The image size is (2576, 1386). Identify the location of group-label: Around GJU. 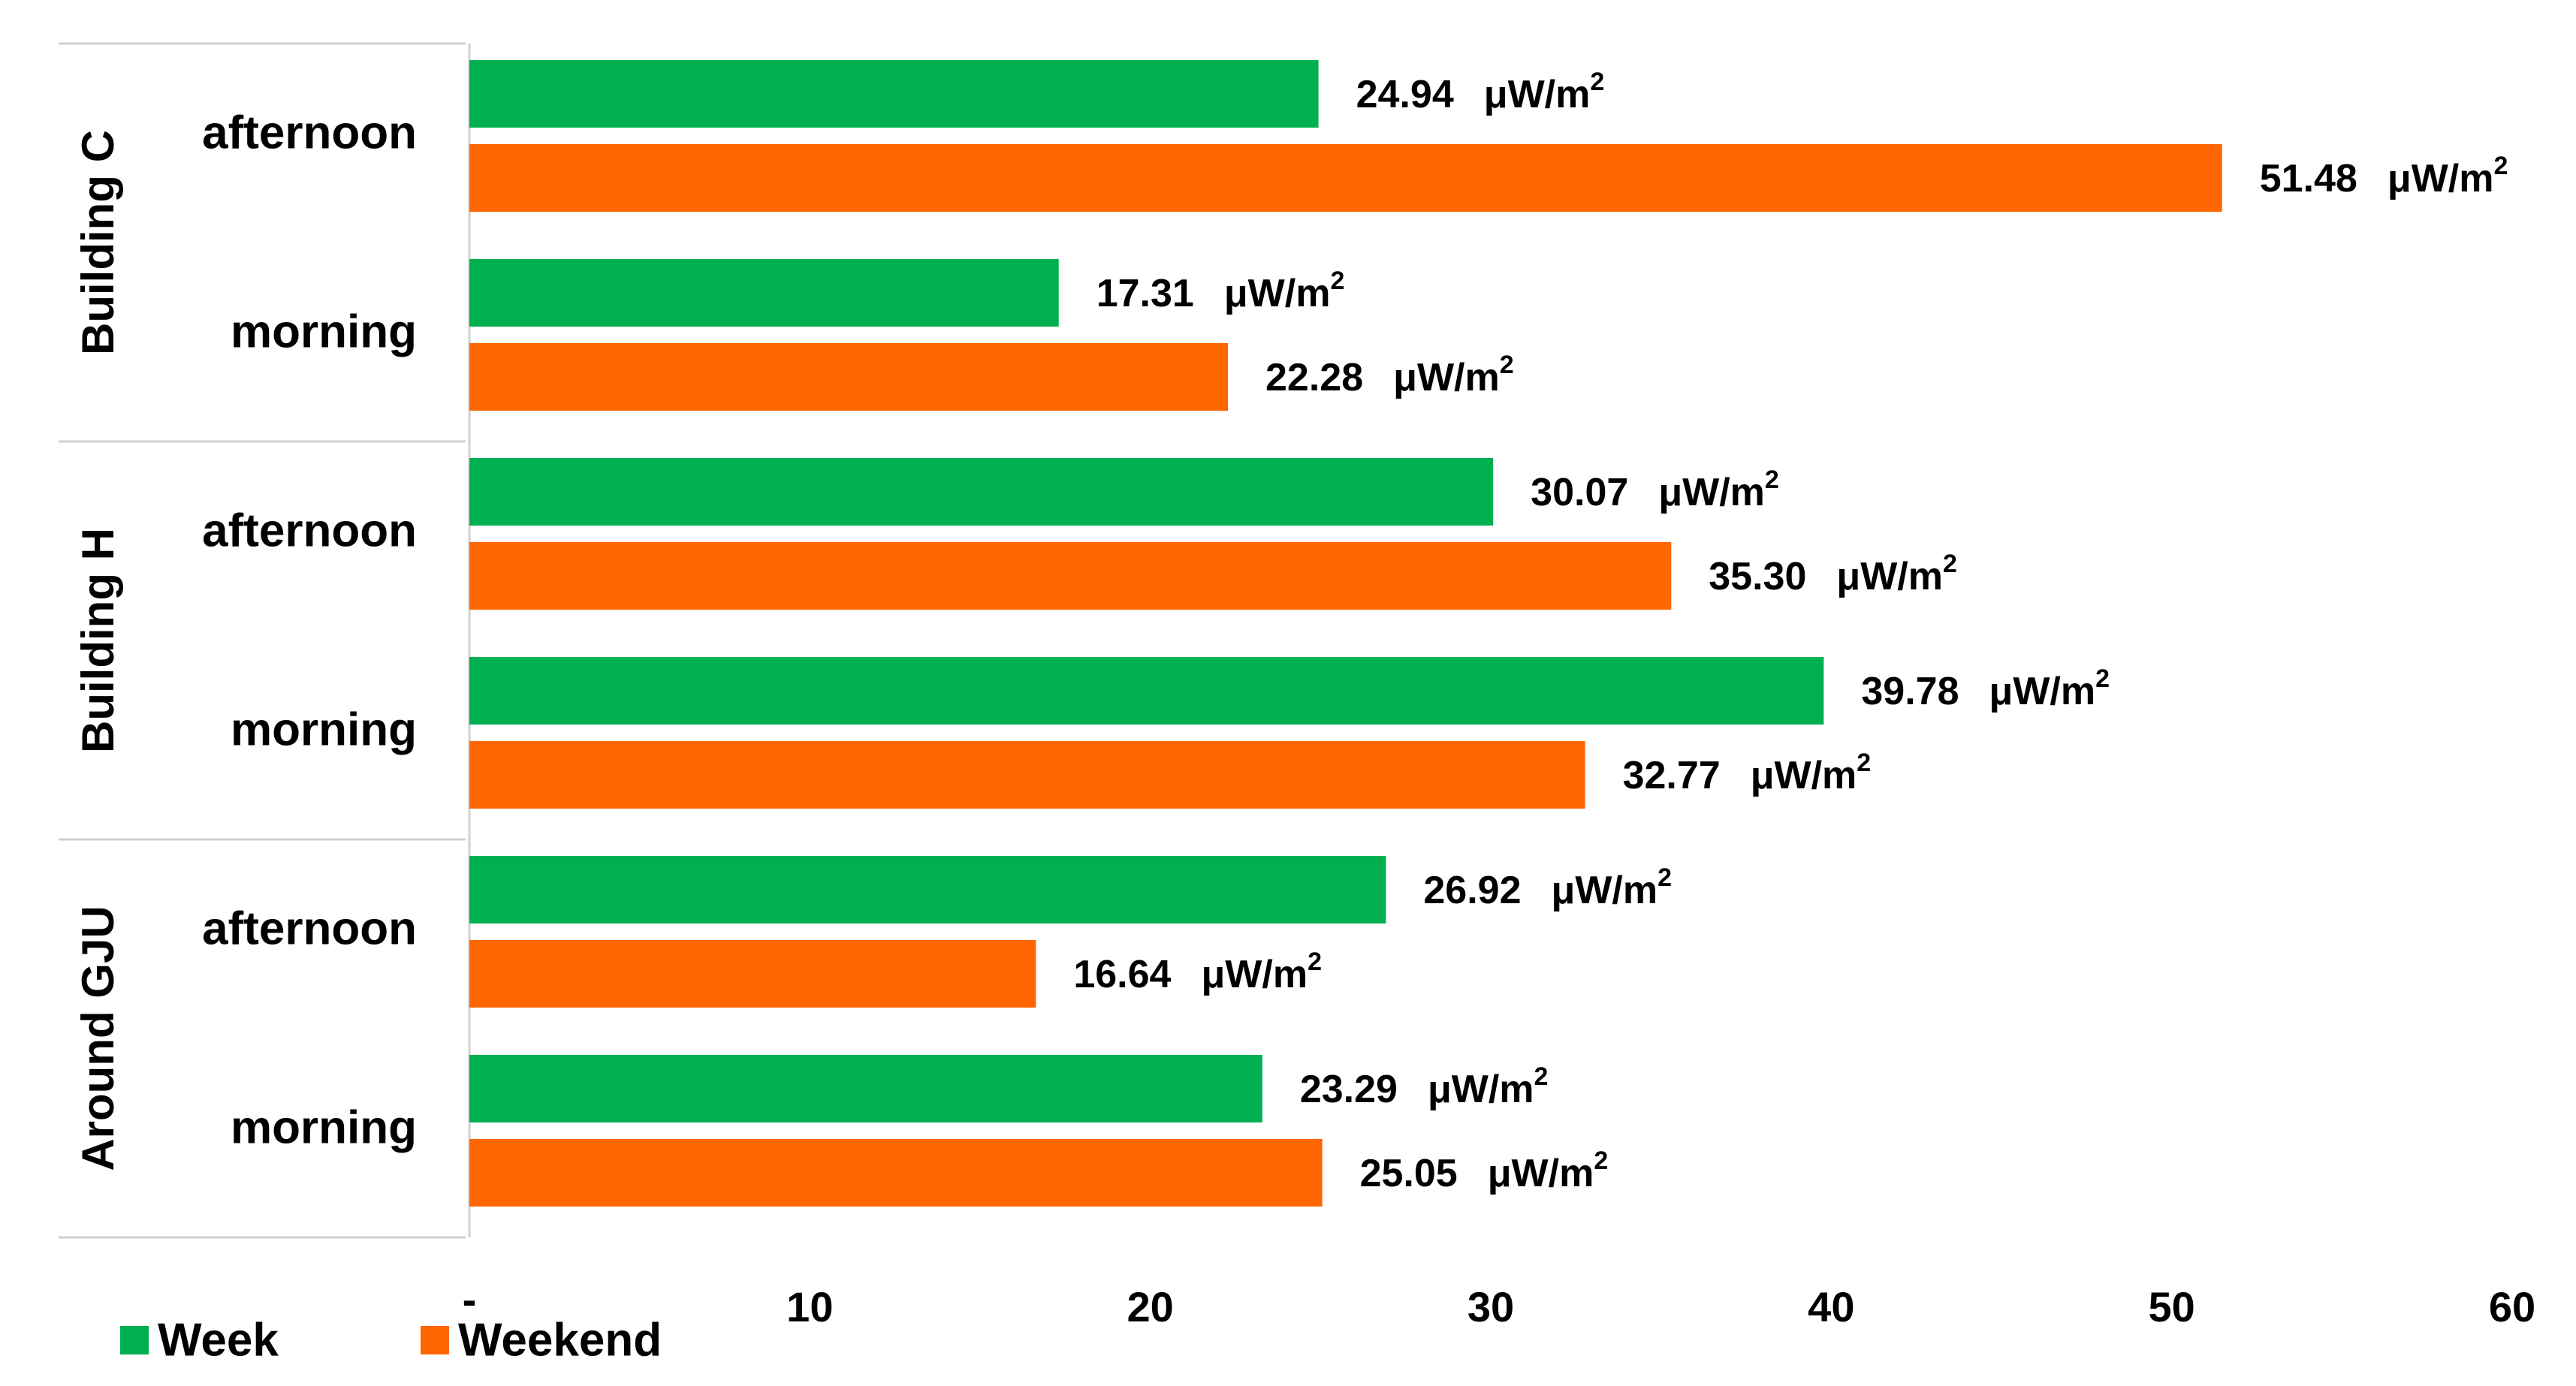
(98, 1038).